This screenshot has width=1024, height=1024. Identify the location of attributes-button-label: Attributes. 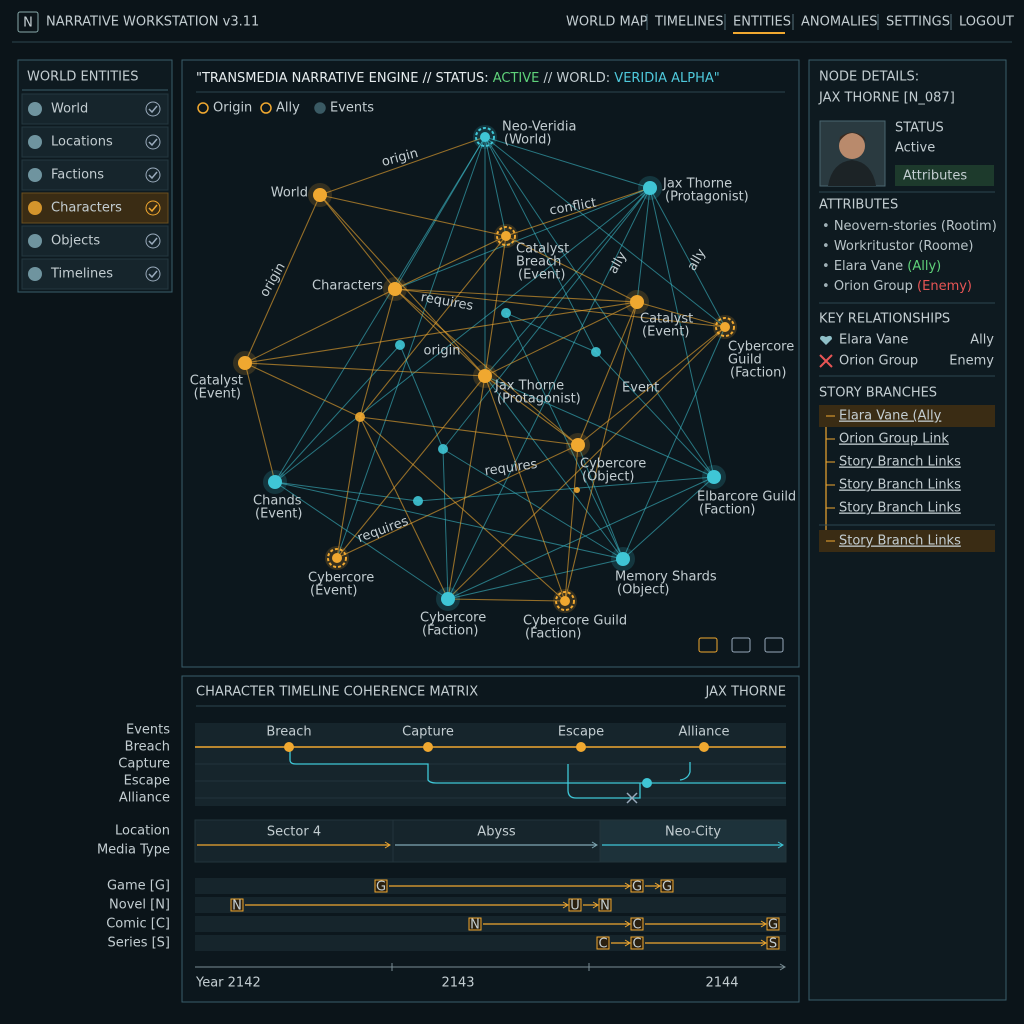
(935, 176).